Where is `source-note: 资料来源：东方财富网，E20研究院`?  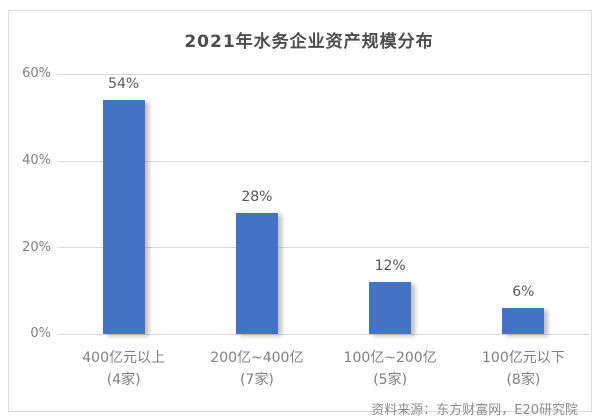 source-note: 资料来源：东方财富网，E20研究院 is located at coordinates (474, 410).